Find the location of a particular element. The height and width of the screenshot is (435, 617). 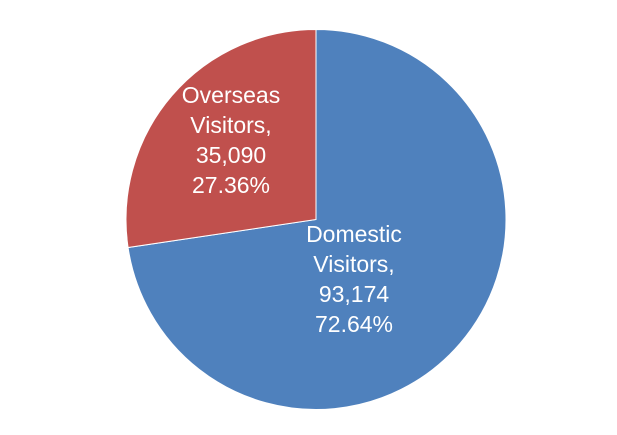

slice-label-line: Domestic is located at coordinates (354, 234).